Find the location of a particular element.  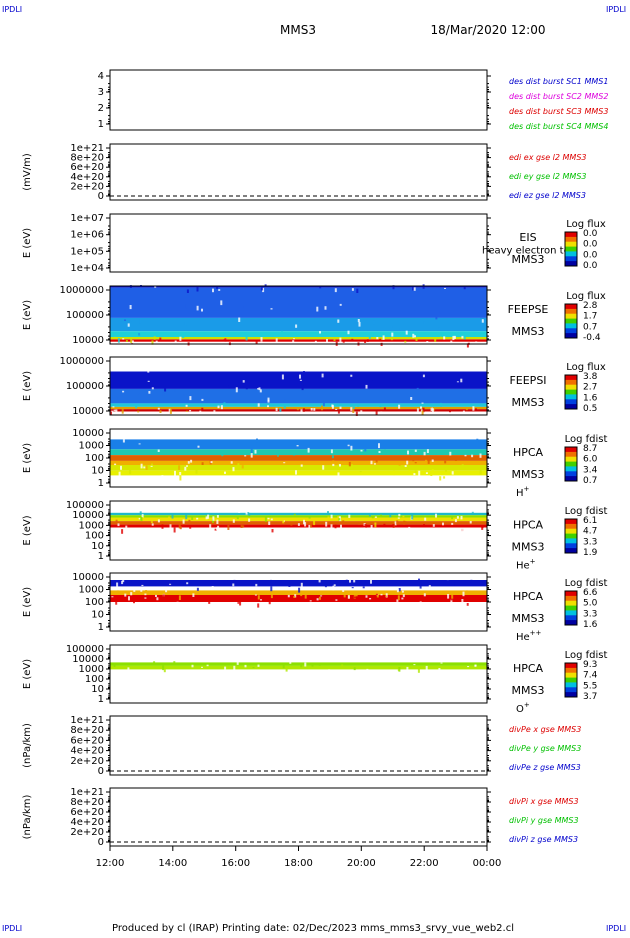

species-label: He++ is located at coordinates (529, 636).